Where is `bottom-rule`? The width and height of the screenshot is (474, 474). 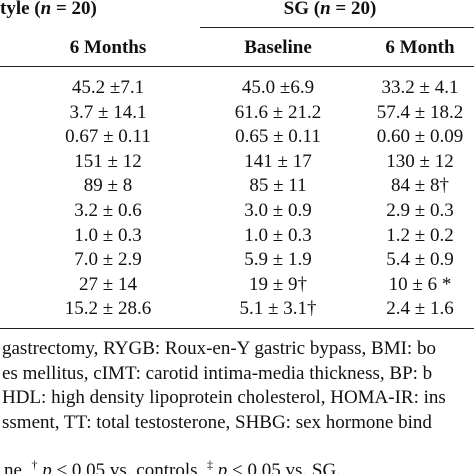
bottom-rule is located at coordinates (237, 328).